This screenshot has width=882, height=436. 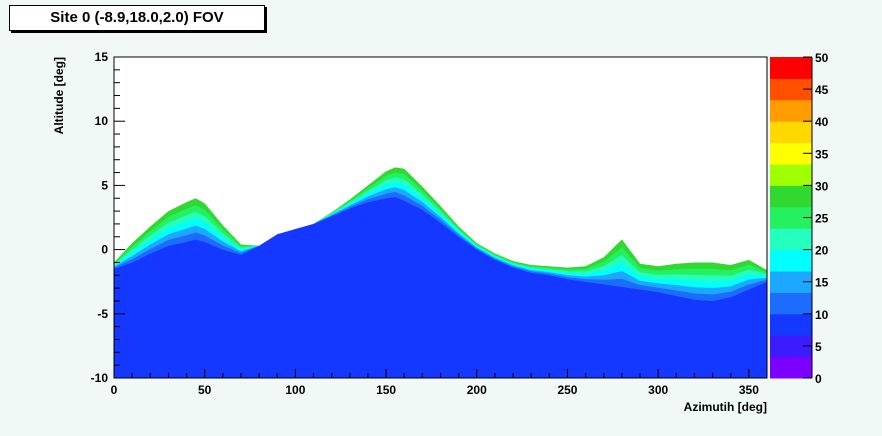 I want to click on x-tick-label: 100, so click(x=295, y=390).